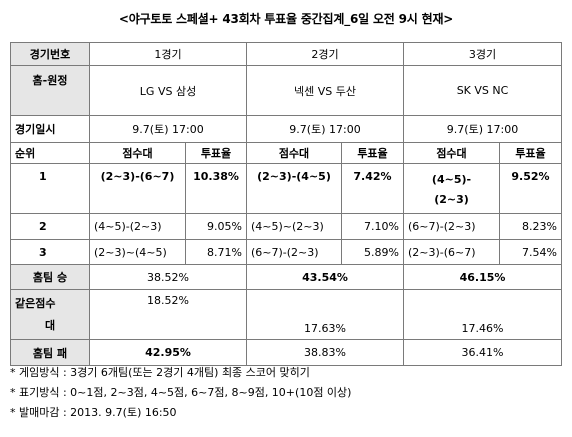  I want to click on game3-home-loss: 36.41%, so click(482, 352).